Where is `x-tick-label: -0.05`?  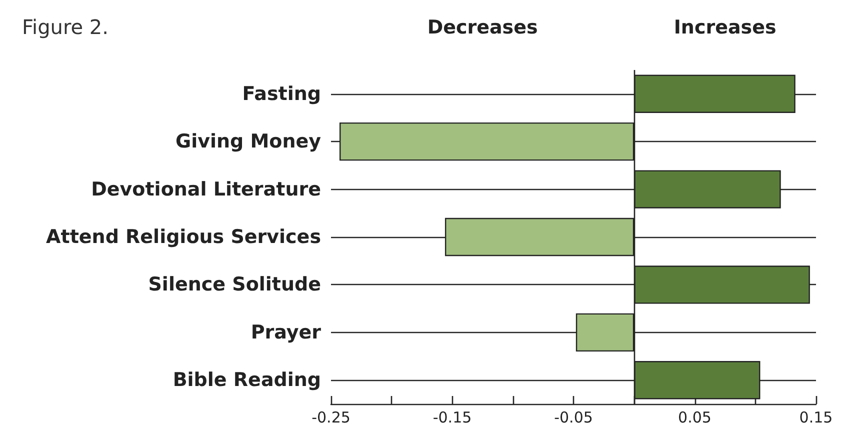 x-tick-label: -0.05 is located at coordinates (573, 417).